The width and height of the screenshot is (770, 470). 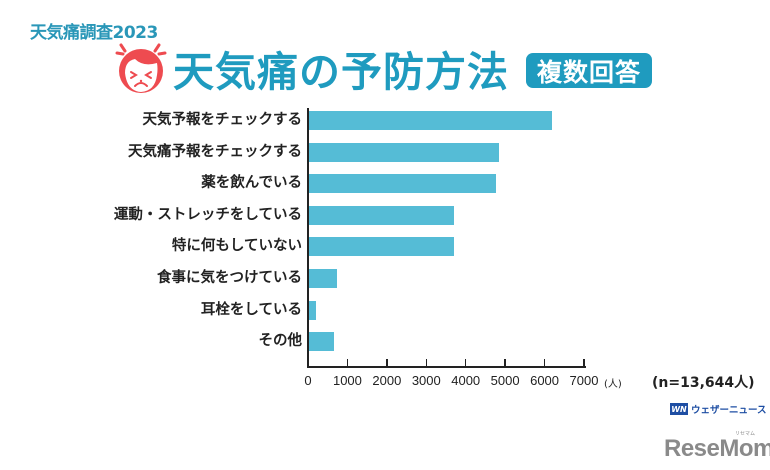 I want to click on sample-size: (n=13,644人), so click(x=703, y=383).